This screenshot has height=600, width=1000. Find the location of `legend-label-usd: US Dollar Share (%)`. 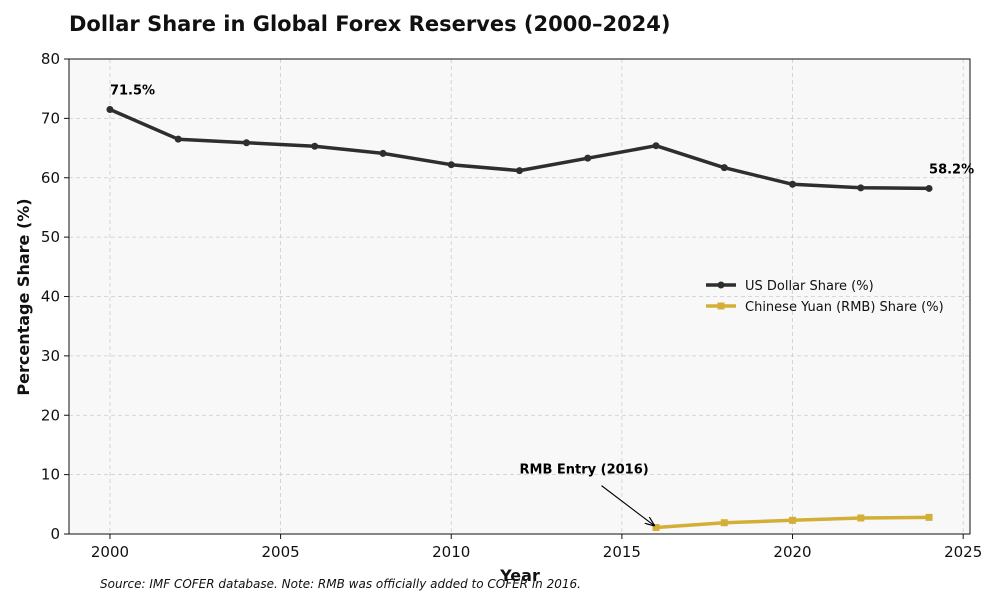

legend-label-usd: US Dollar Share (%) is located at coordinates (809, 286).